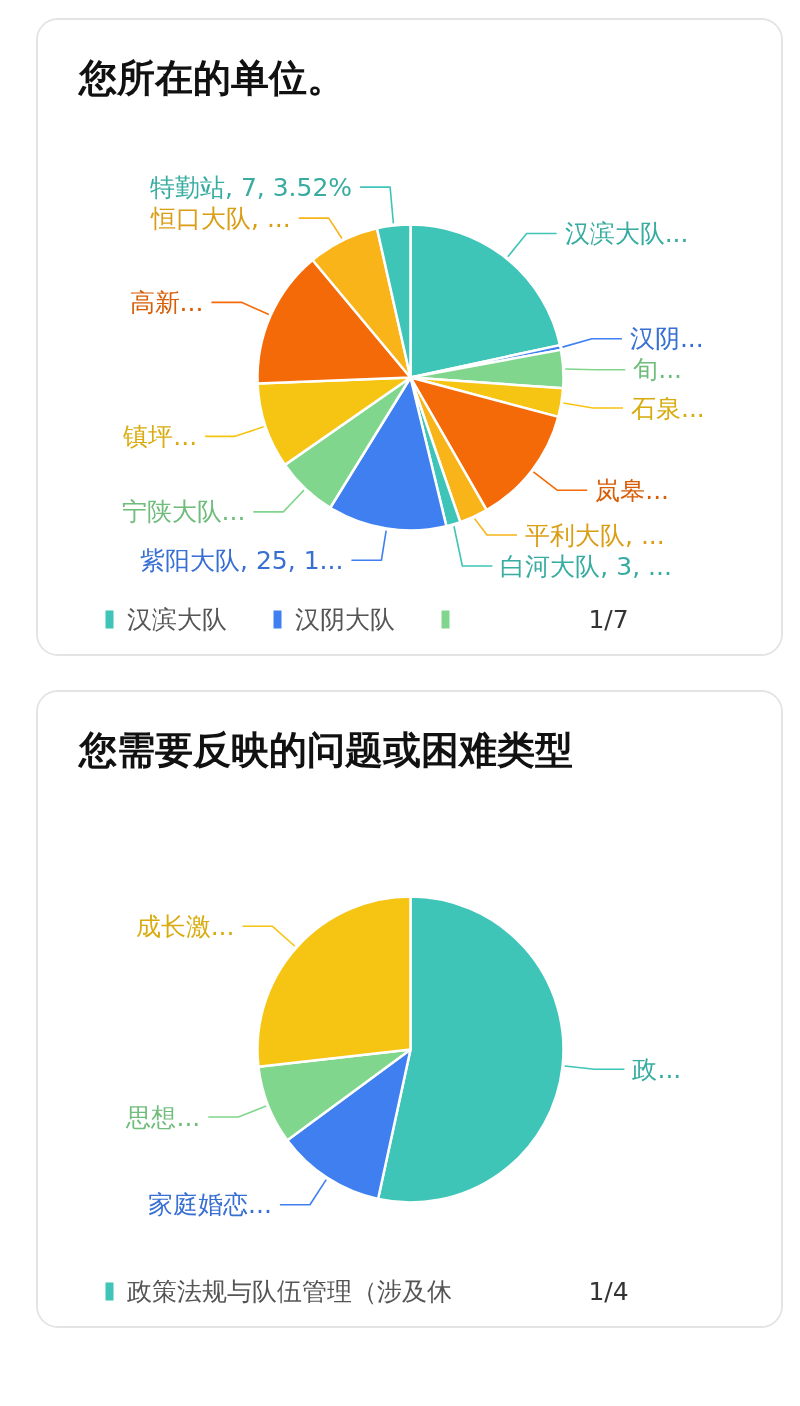 This screenshot has height=1406, width=800. I want to click on chart-title: 您需要反映的问题或困难类型, so click(324, 749).